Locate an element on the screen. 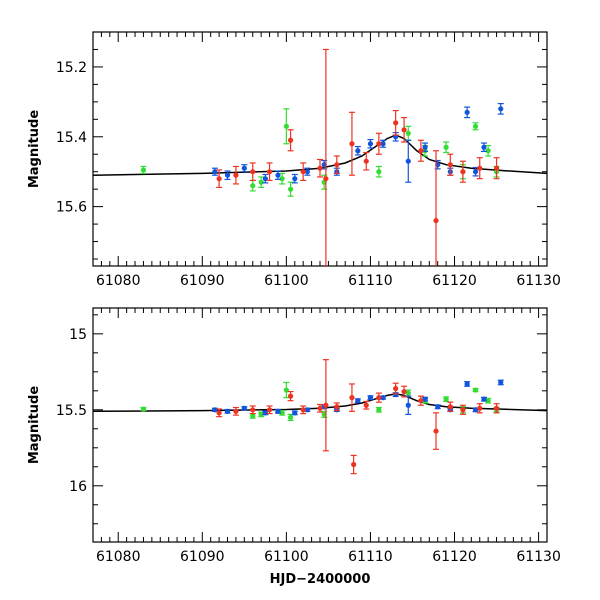 The height and width of the screenshot is (600, 600). series-green is located at coordinates (320, 152).